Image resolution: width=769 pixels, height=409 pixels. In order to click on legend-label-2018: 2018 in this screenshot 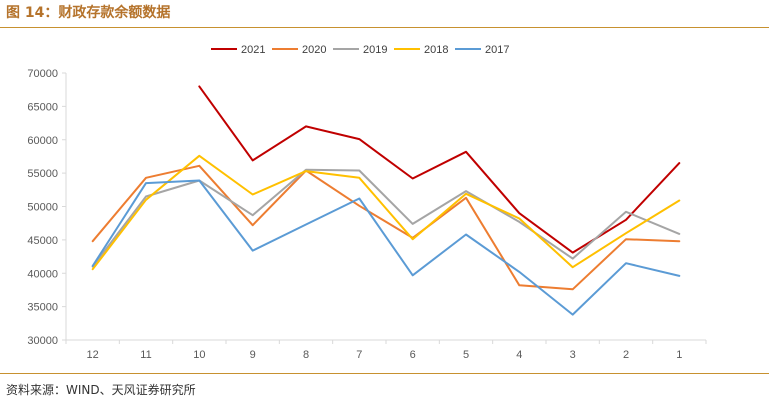, I will do `click(436, 50)`.